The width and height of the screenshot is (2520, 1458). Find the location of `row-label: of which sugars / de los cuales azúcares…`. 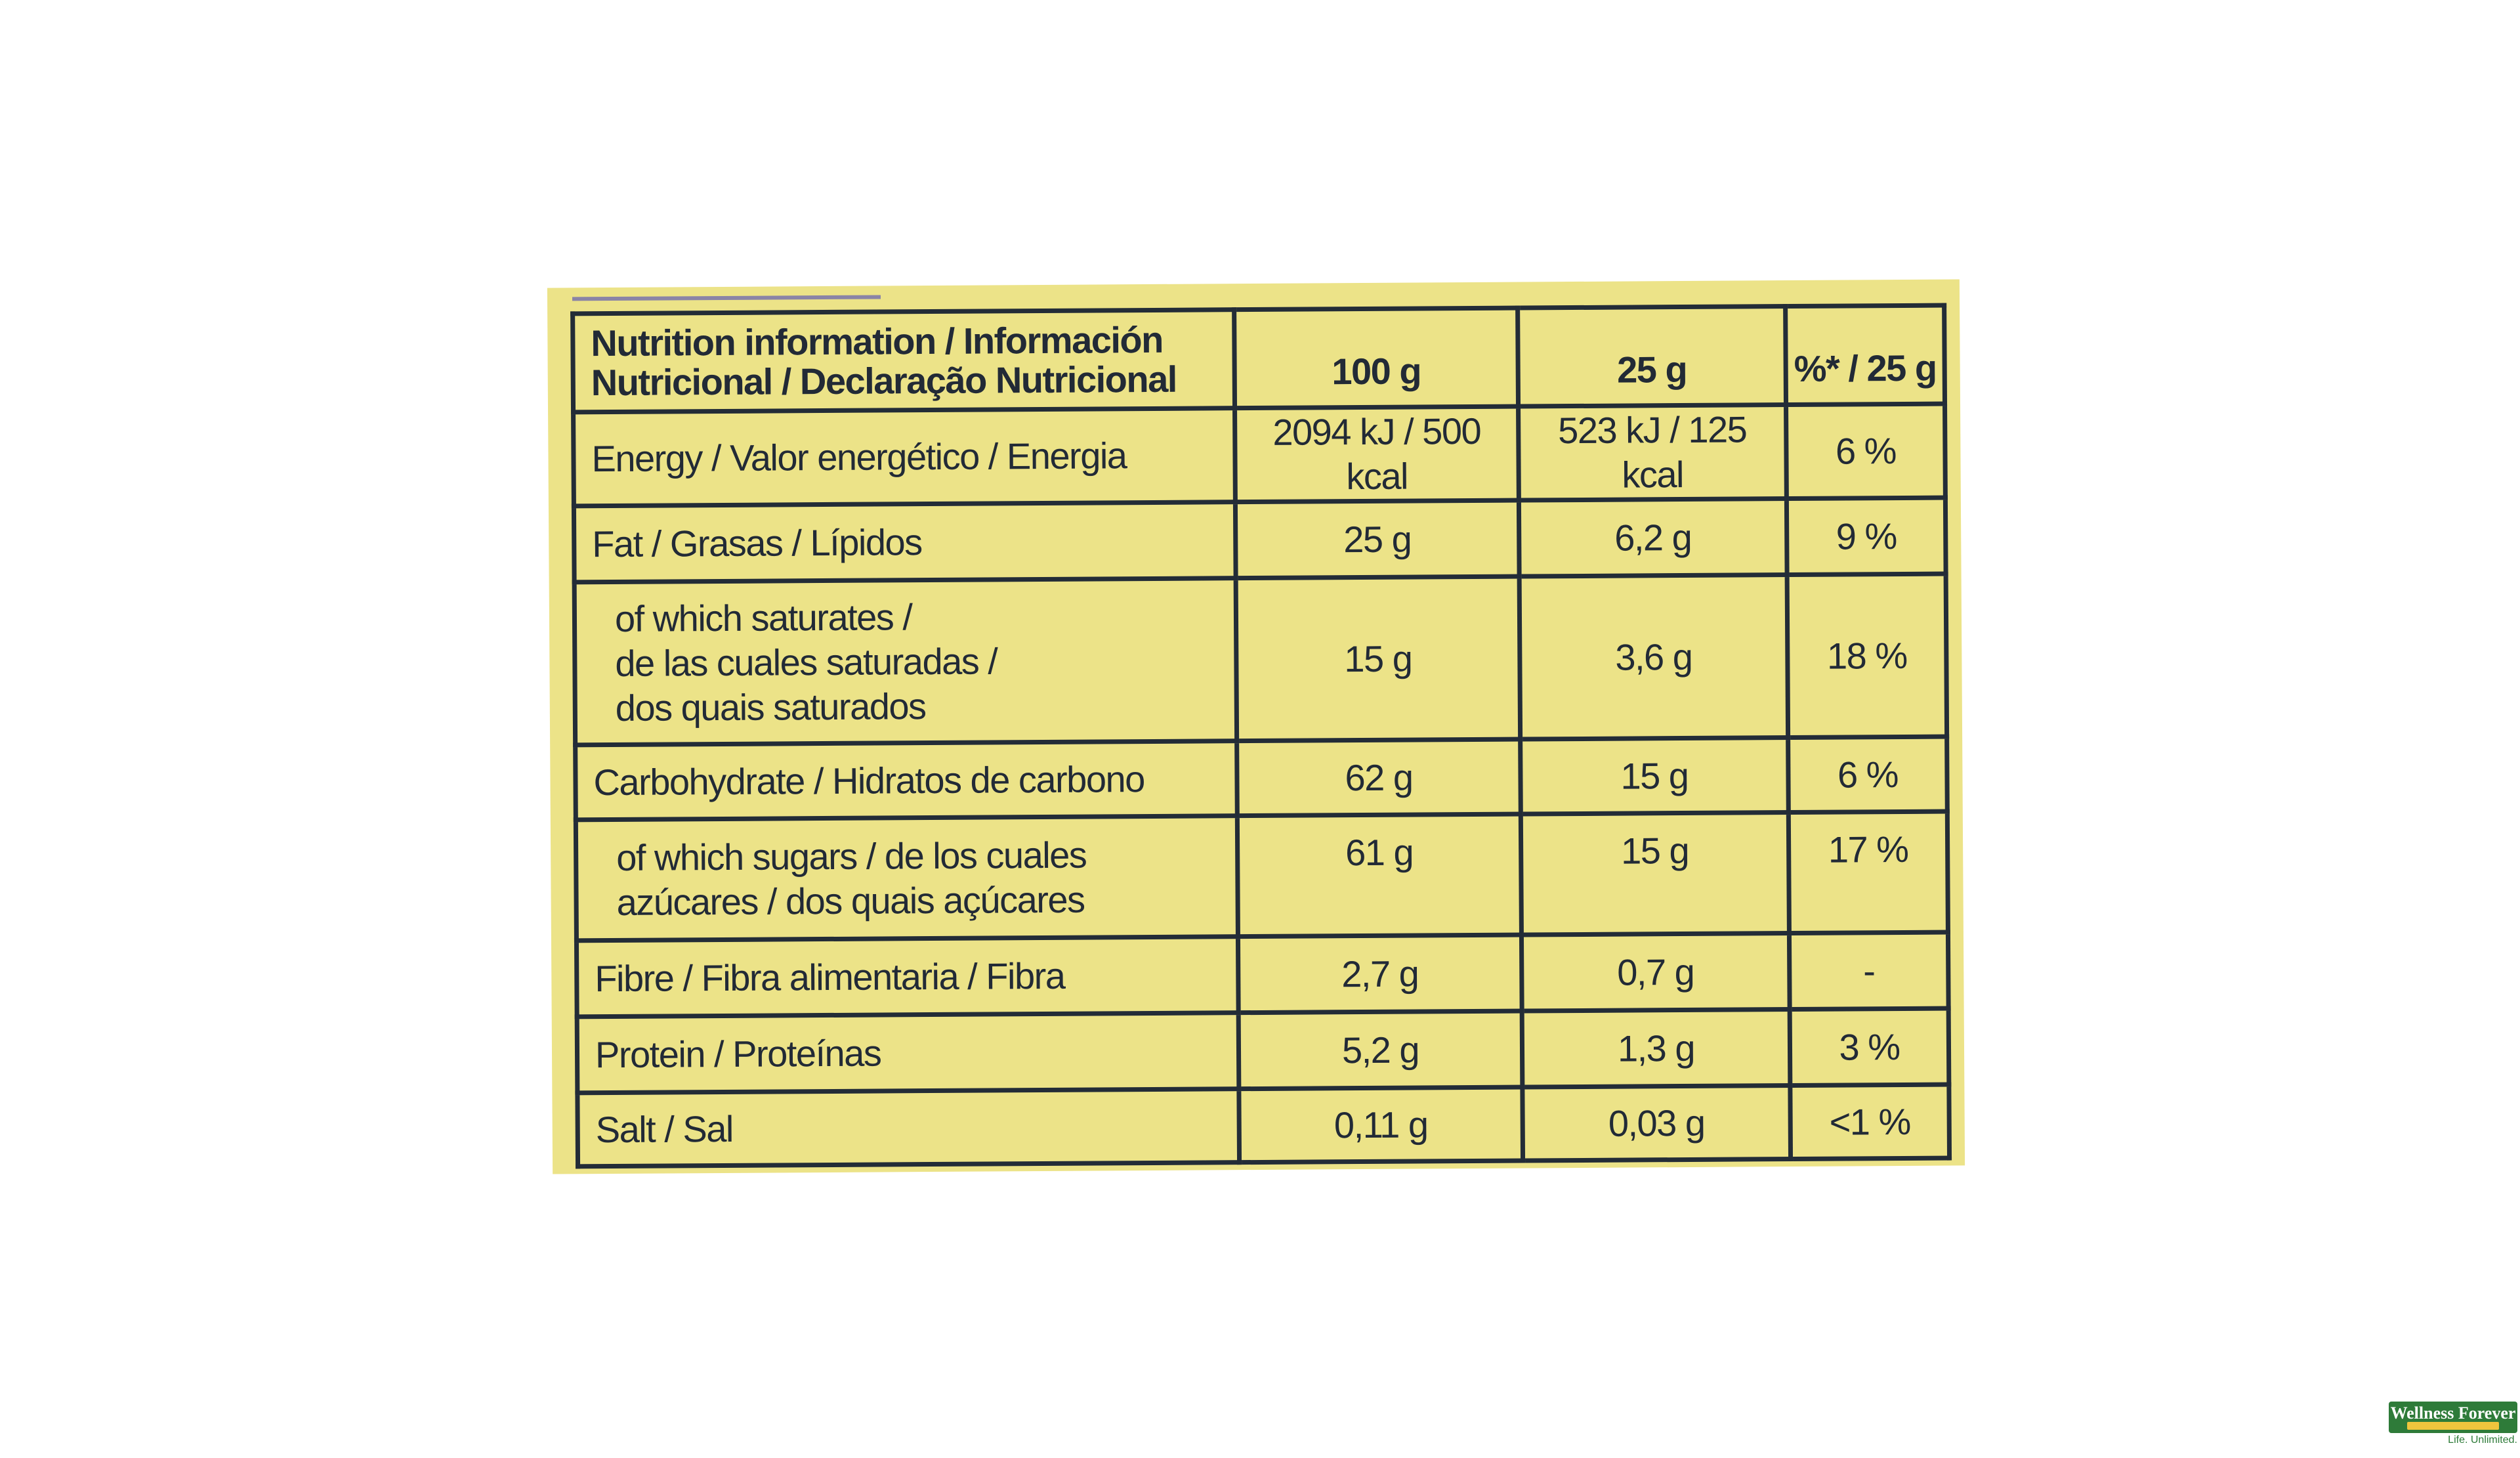

row-label: of which sugars / de los cuales azúcares… is located at coordinates (907, 878).